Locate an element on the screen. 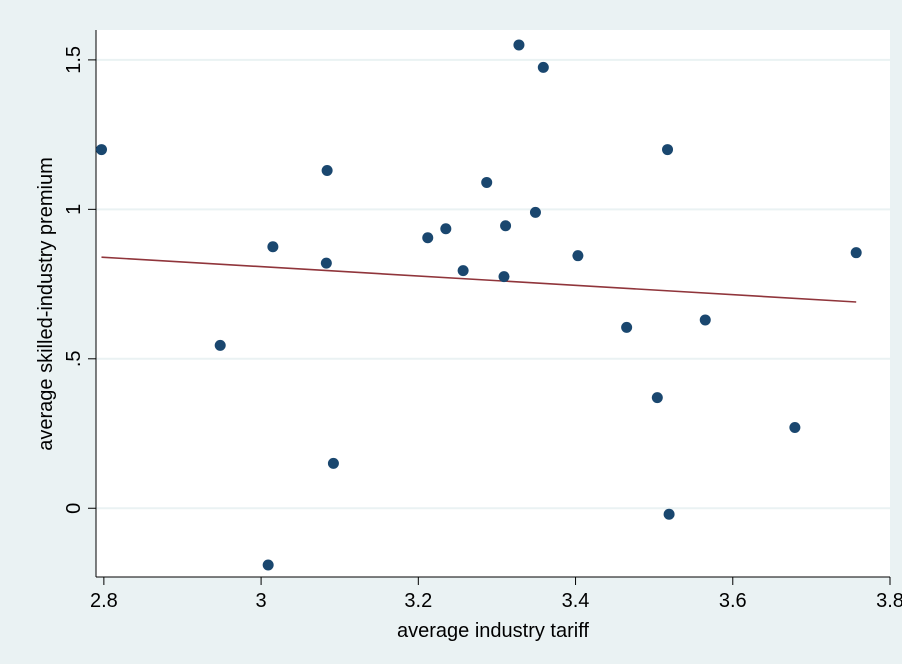 The height and width of the screenshot is (664, 902). y-tick-label-2: 1 is located at coordinates (74, 209).